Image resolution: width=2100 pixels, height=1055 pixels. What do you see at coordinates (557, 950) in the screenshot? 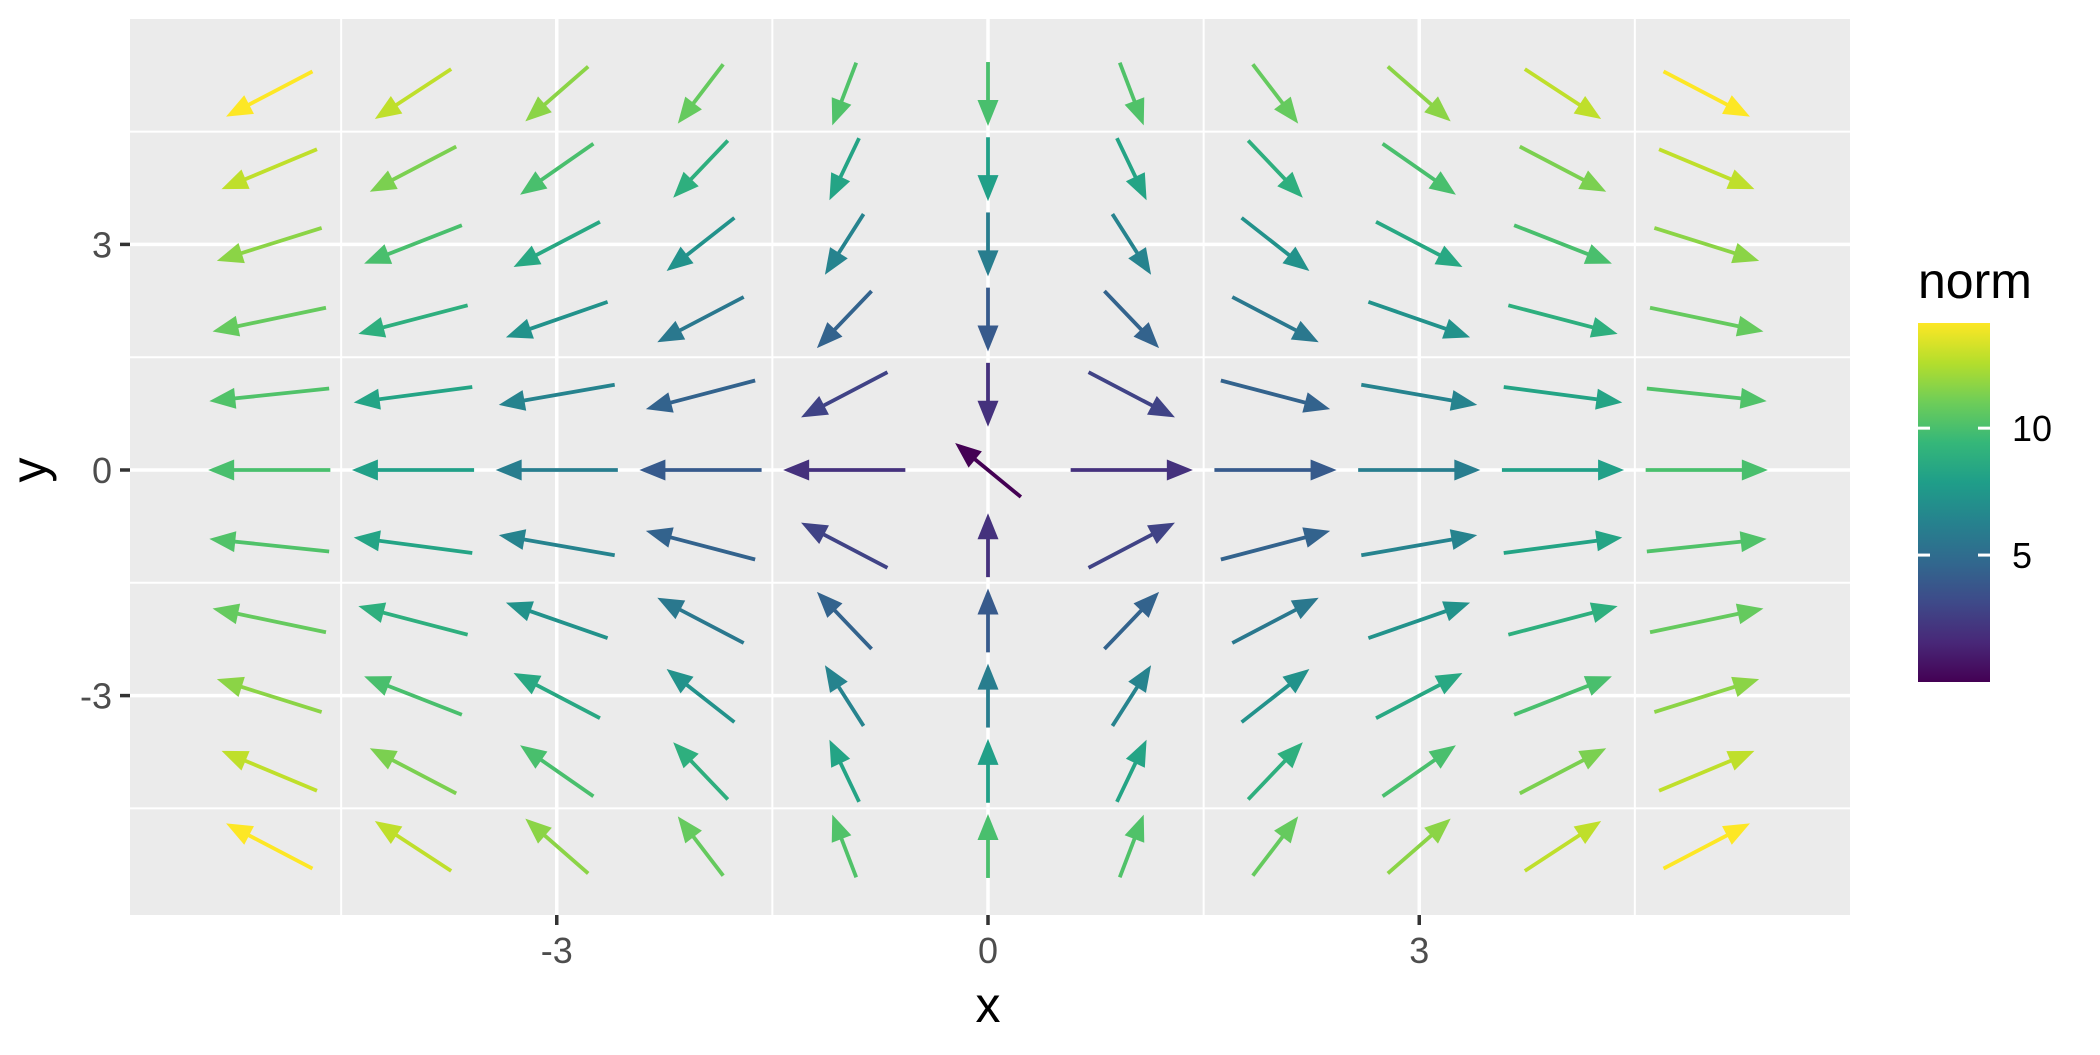
I see `x-tick-label: -3` at bounding box center [557, 950].